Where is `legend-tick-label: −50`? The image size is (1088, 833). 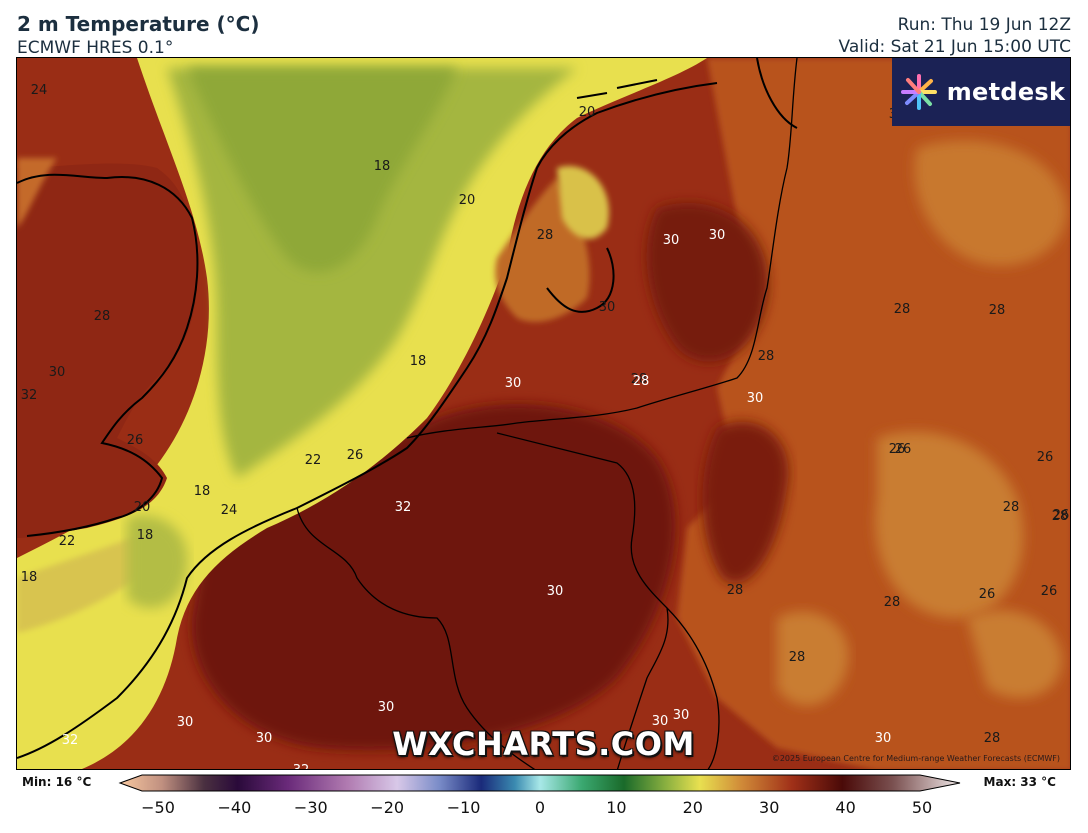
legend-tick-label: −50 is located at coordinates (158, 807).